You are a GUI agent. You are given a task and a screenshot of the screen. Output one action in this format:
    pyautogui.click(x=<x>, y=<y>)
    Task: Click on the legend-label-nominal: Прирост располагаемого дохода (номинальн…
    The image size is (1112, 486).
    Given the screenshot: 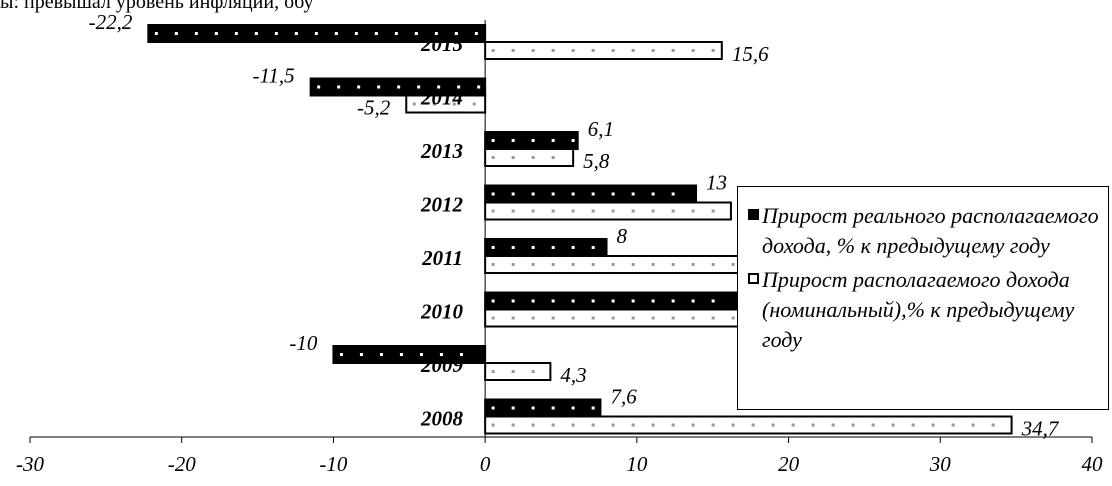 What is the action you would take?
    pyautogui.click(x=918, y=309)
    